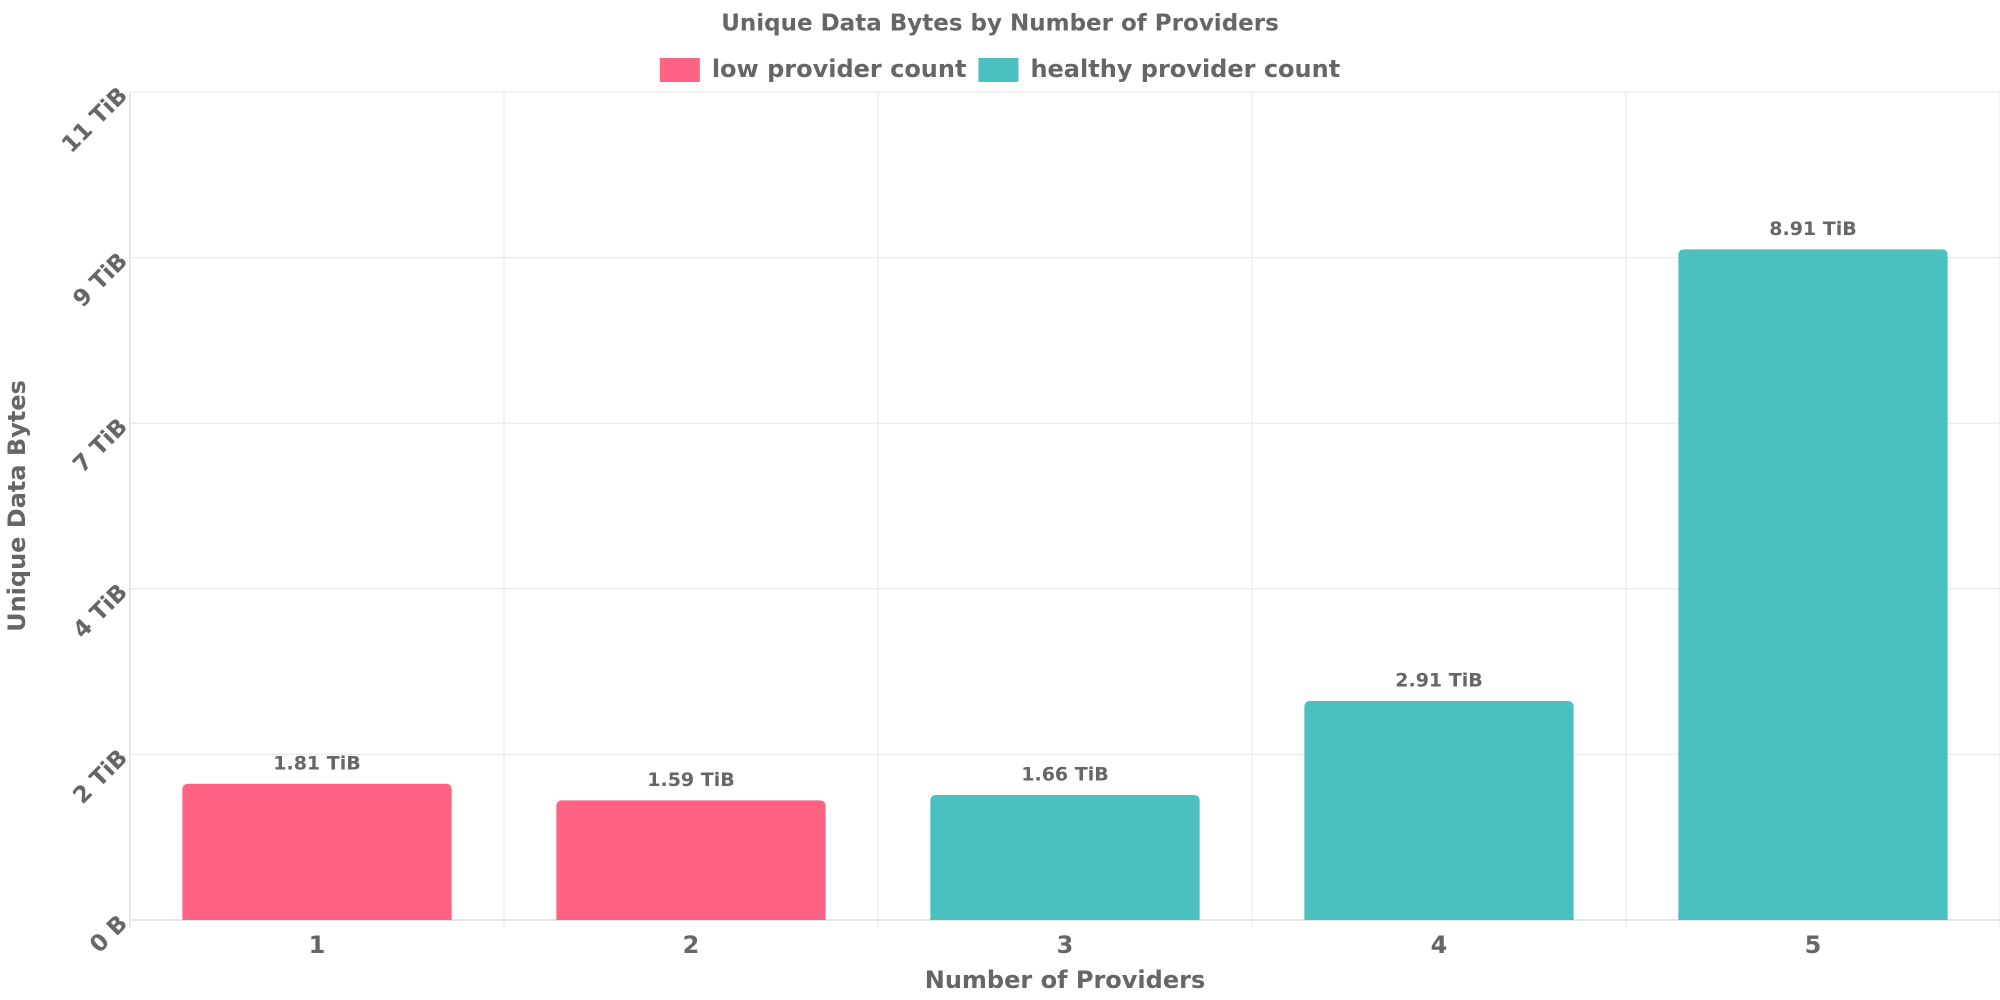 This screenshot has height=1000, width=2000. I want to click on y-tick-label: 11 TiB, so click(95, 120).